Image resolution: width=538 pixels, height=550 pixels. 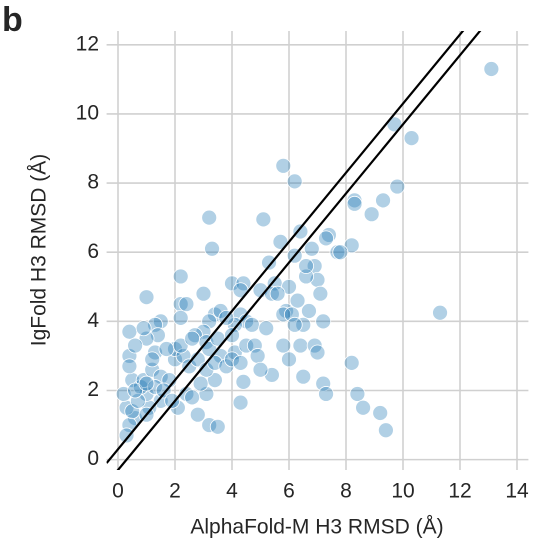 What do you see at coordinates (87, 43) in the screenshot?
I see `y-tick-label: 12` at bounding box center [87, 43].